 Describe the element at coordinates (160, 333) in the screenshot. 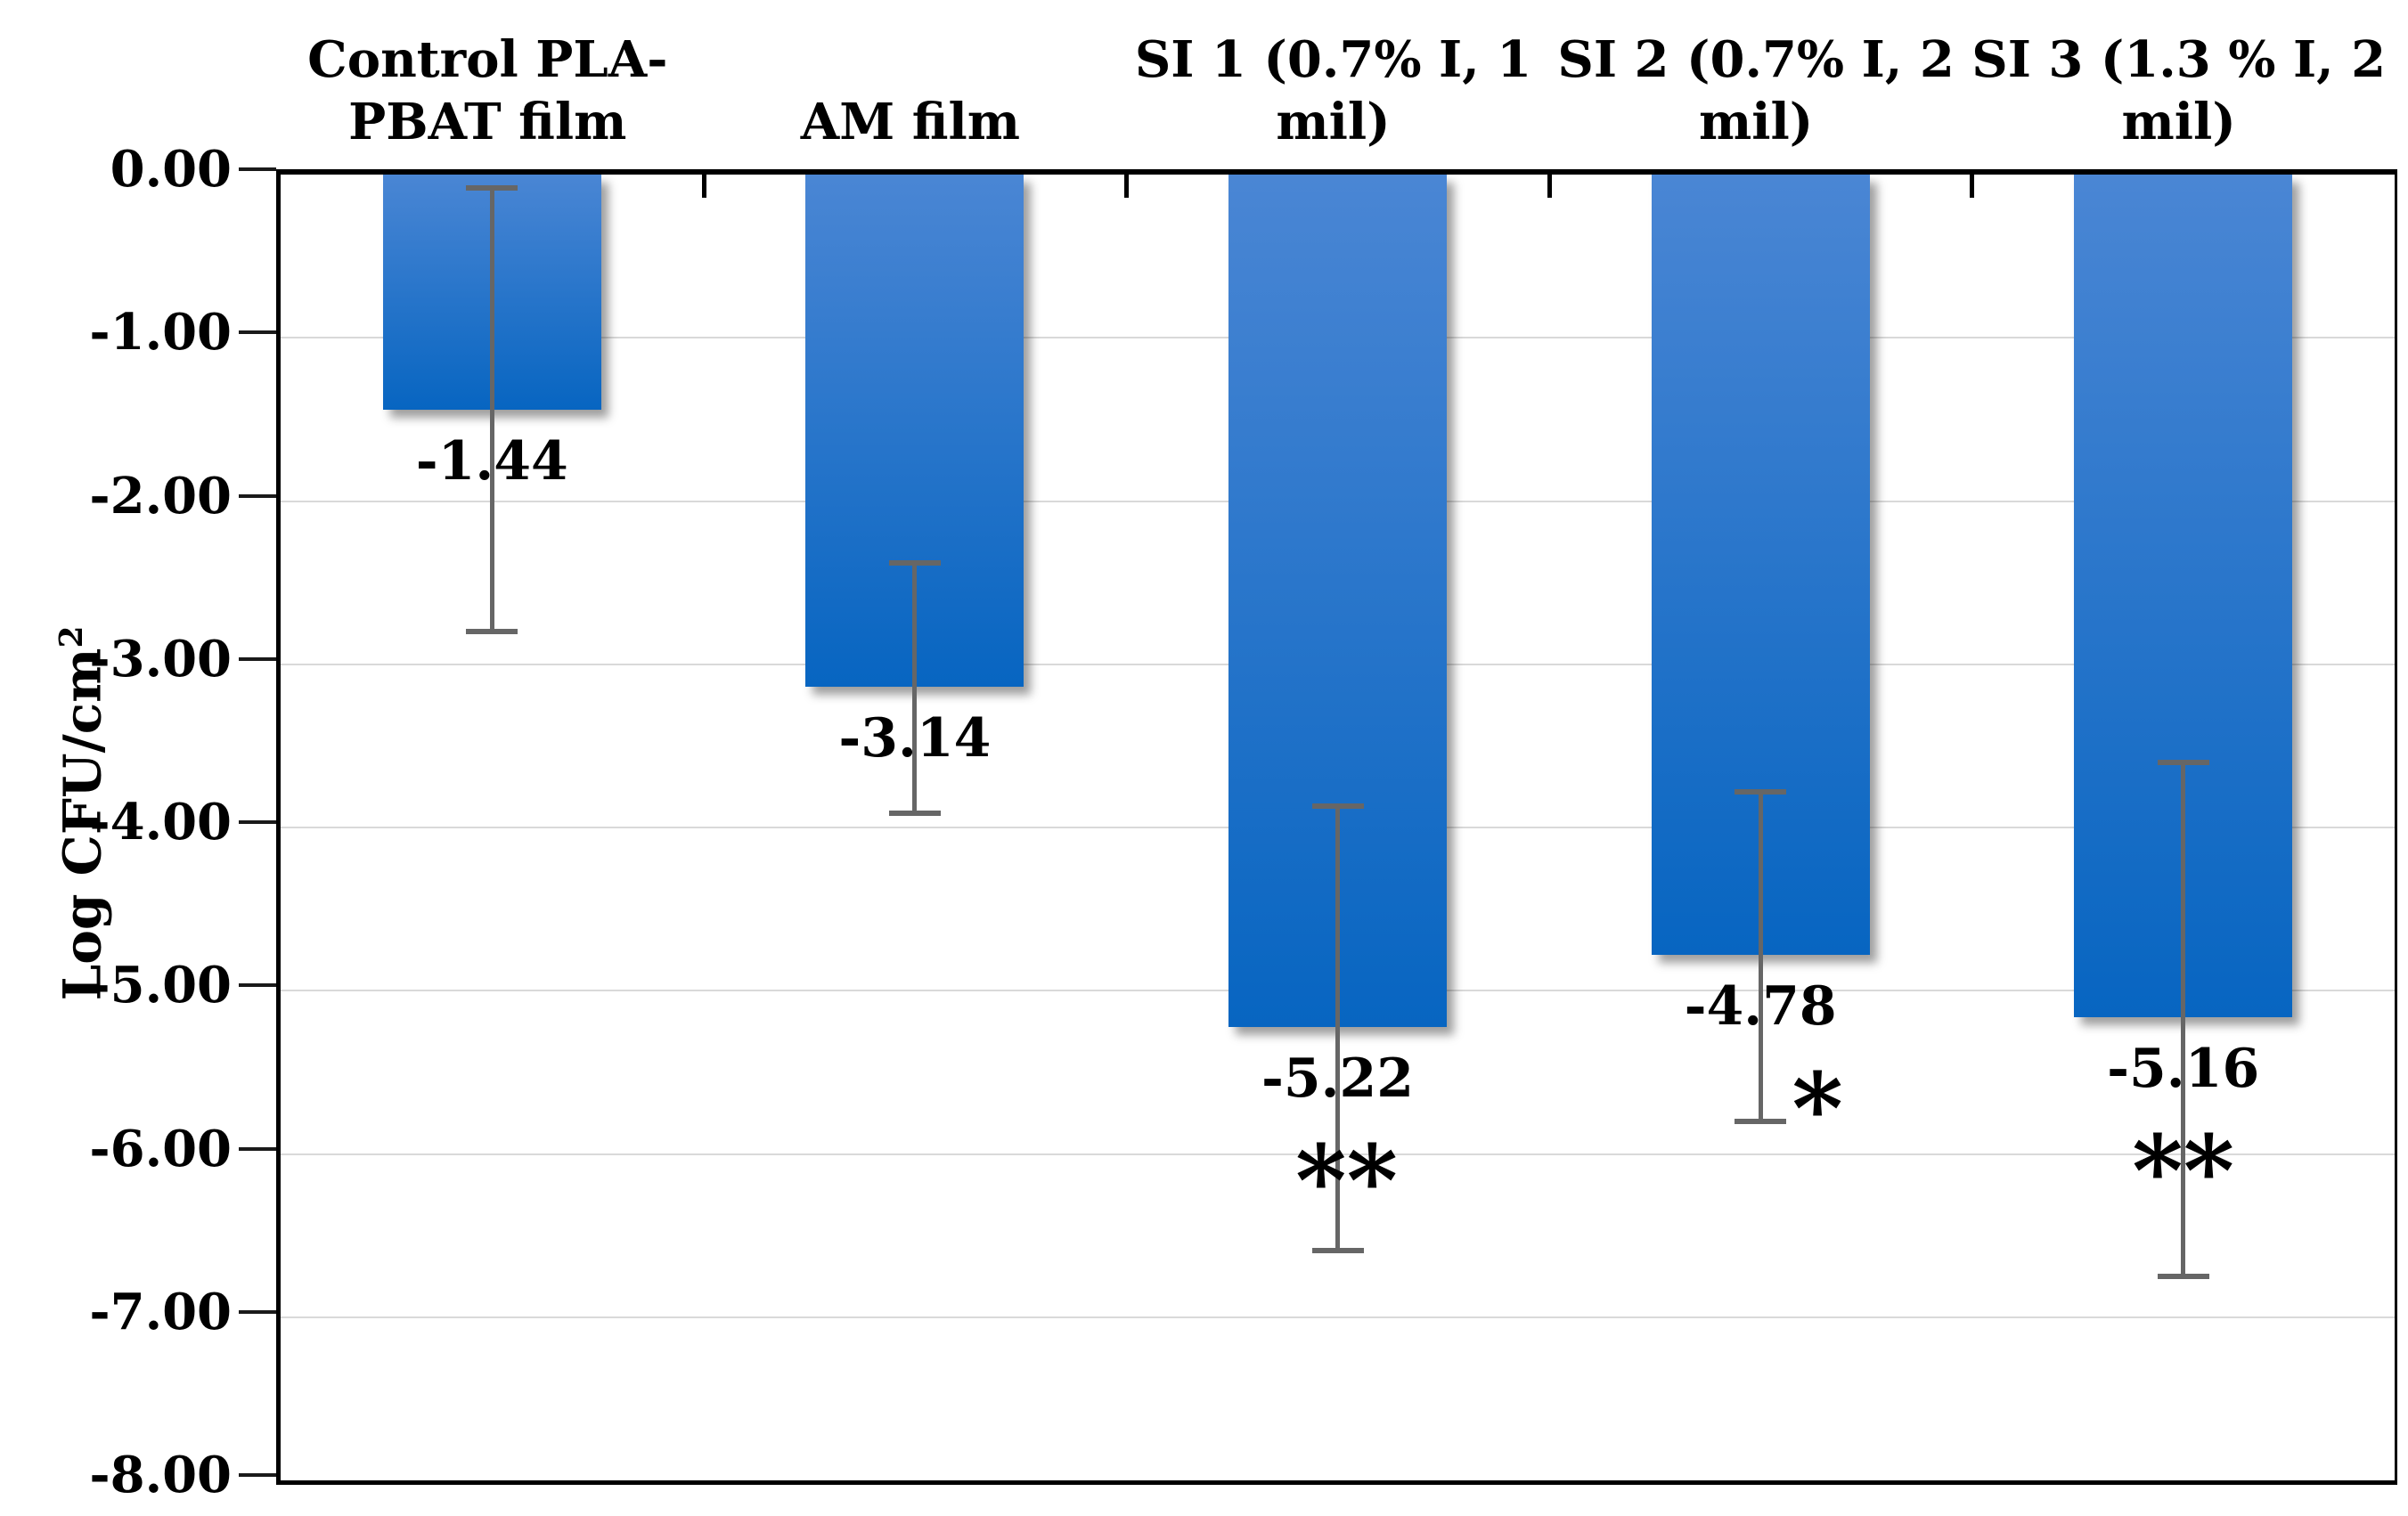

I see `y-tick-label: -1.00` at that location.